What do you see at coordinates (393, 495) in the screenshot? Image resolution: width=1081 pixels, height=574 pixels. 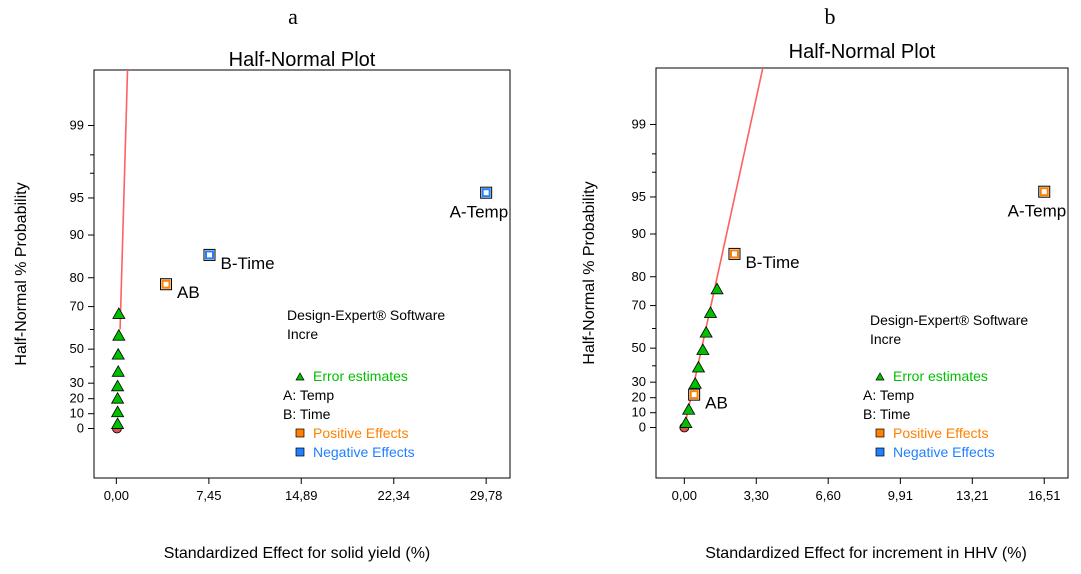 I see `x-tick-label: 22,34` at bounding box center [393, 495].